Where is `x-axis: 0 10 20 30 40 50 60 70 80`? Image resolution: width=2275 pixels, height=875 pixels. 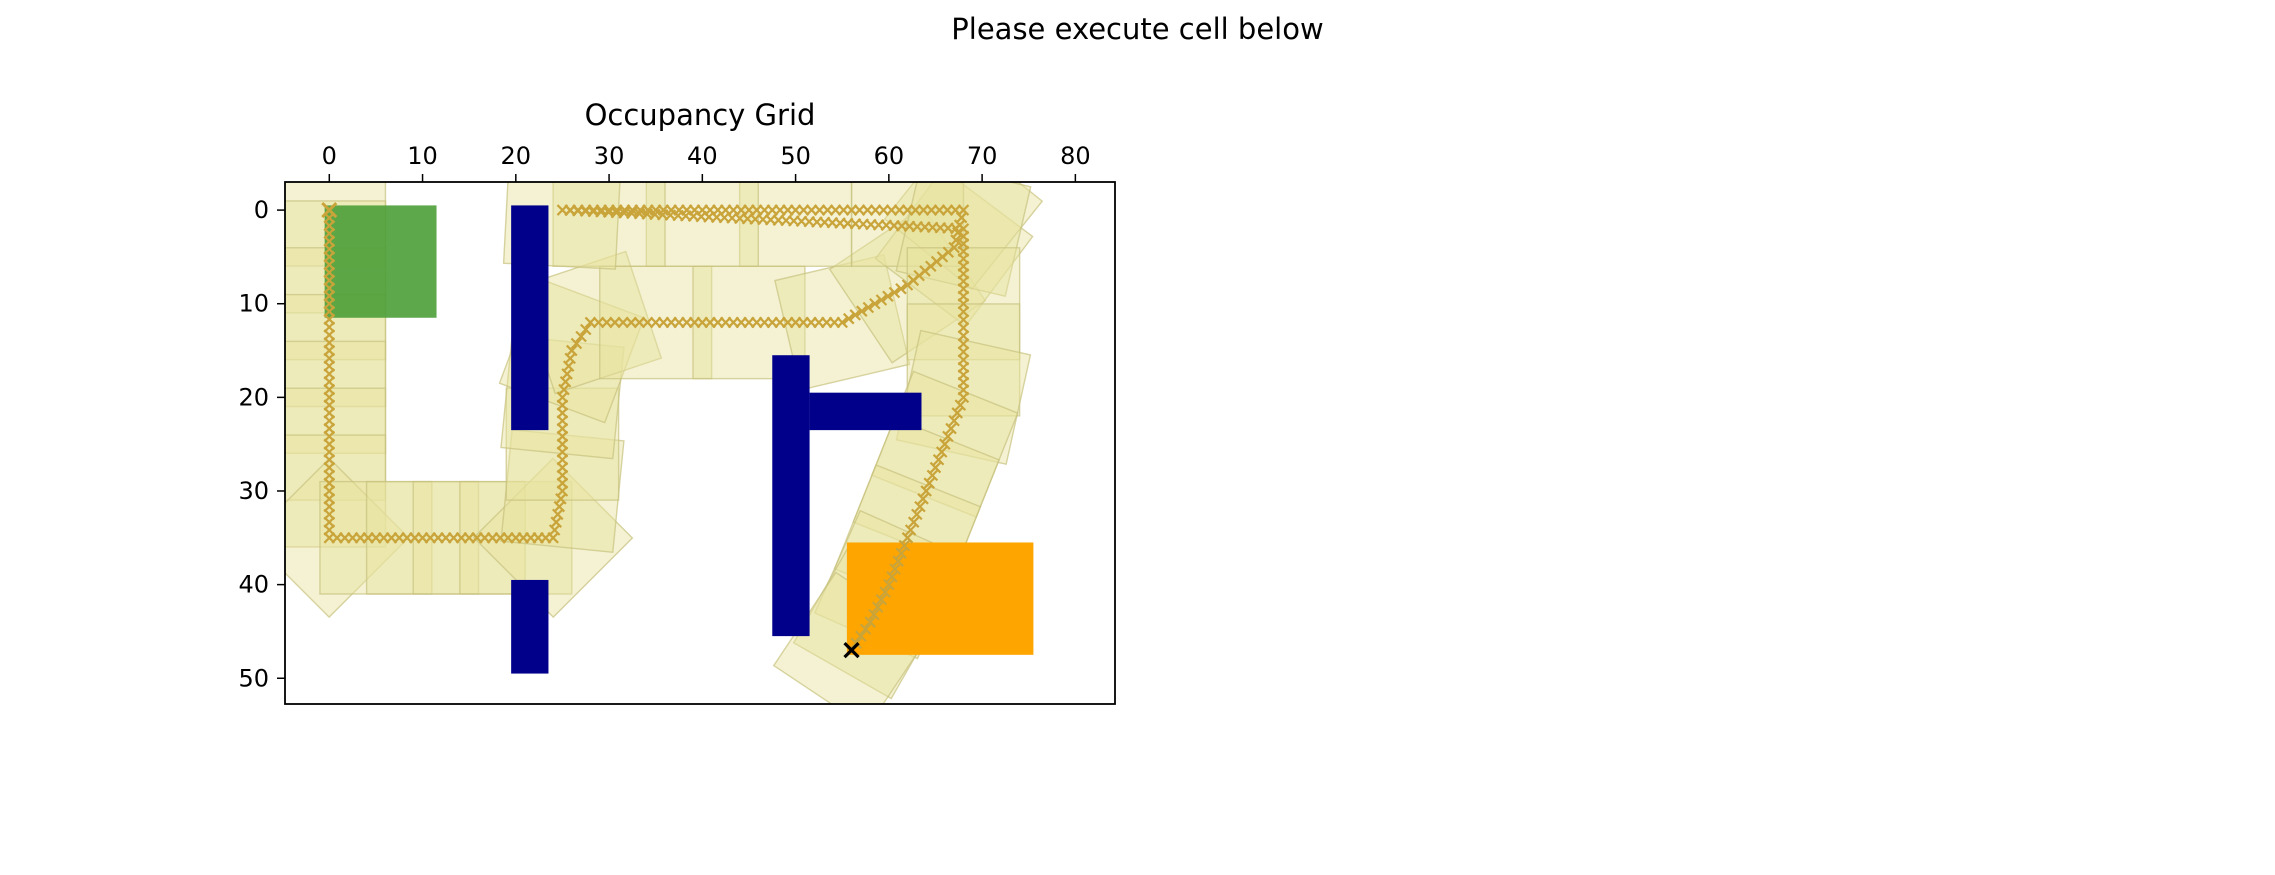
x-axis: 0 10 20 30 40 50 60 70 80 is located at coordinates (706, 162).